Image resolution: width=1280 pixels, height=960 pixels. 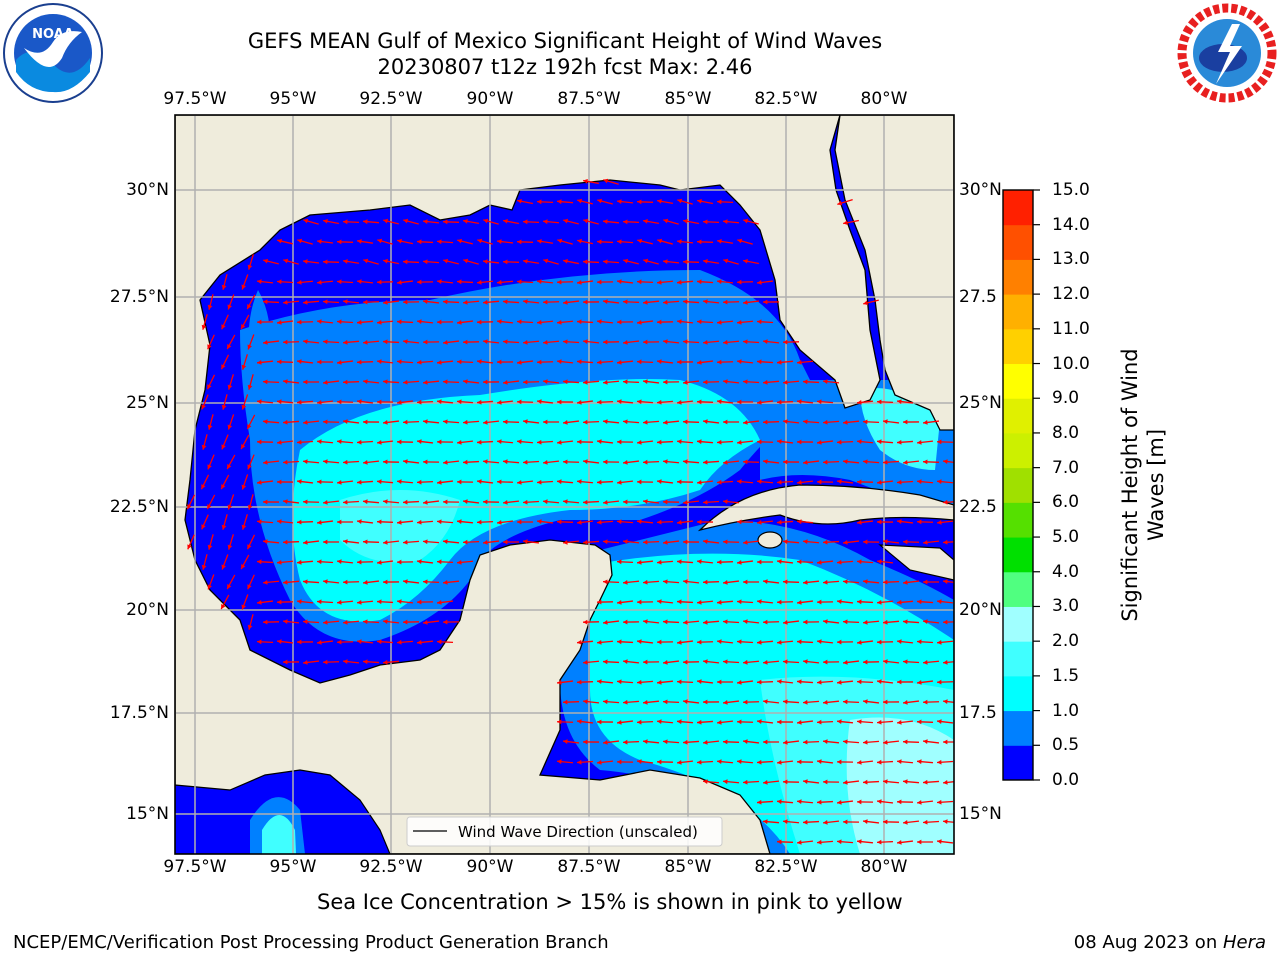 What do you see at coordinates (195, 867) in the screenshot?
I see `lon-tick-label: 97.5°W` at bounding box center [195, 867].